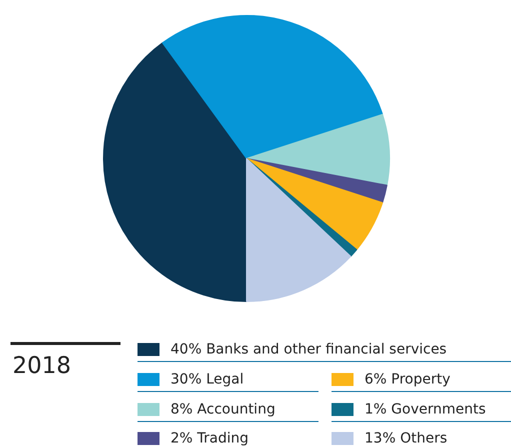 This screenshot has width=511, height=448. What do you see at coordinates (407, 380) in the screenshot?
I see `legend-label: 6% Property` at bounding box center [407, 380].